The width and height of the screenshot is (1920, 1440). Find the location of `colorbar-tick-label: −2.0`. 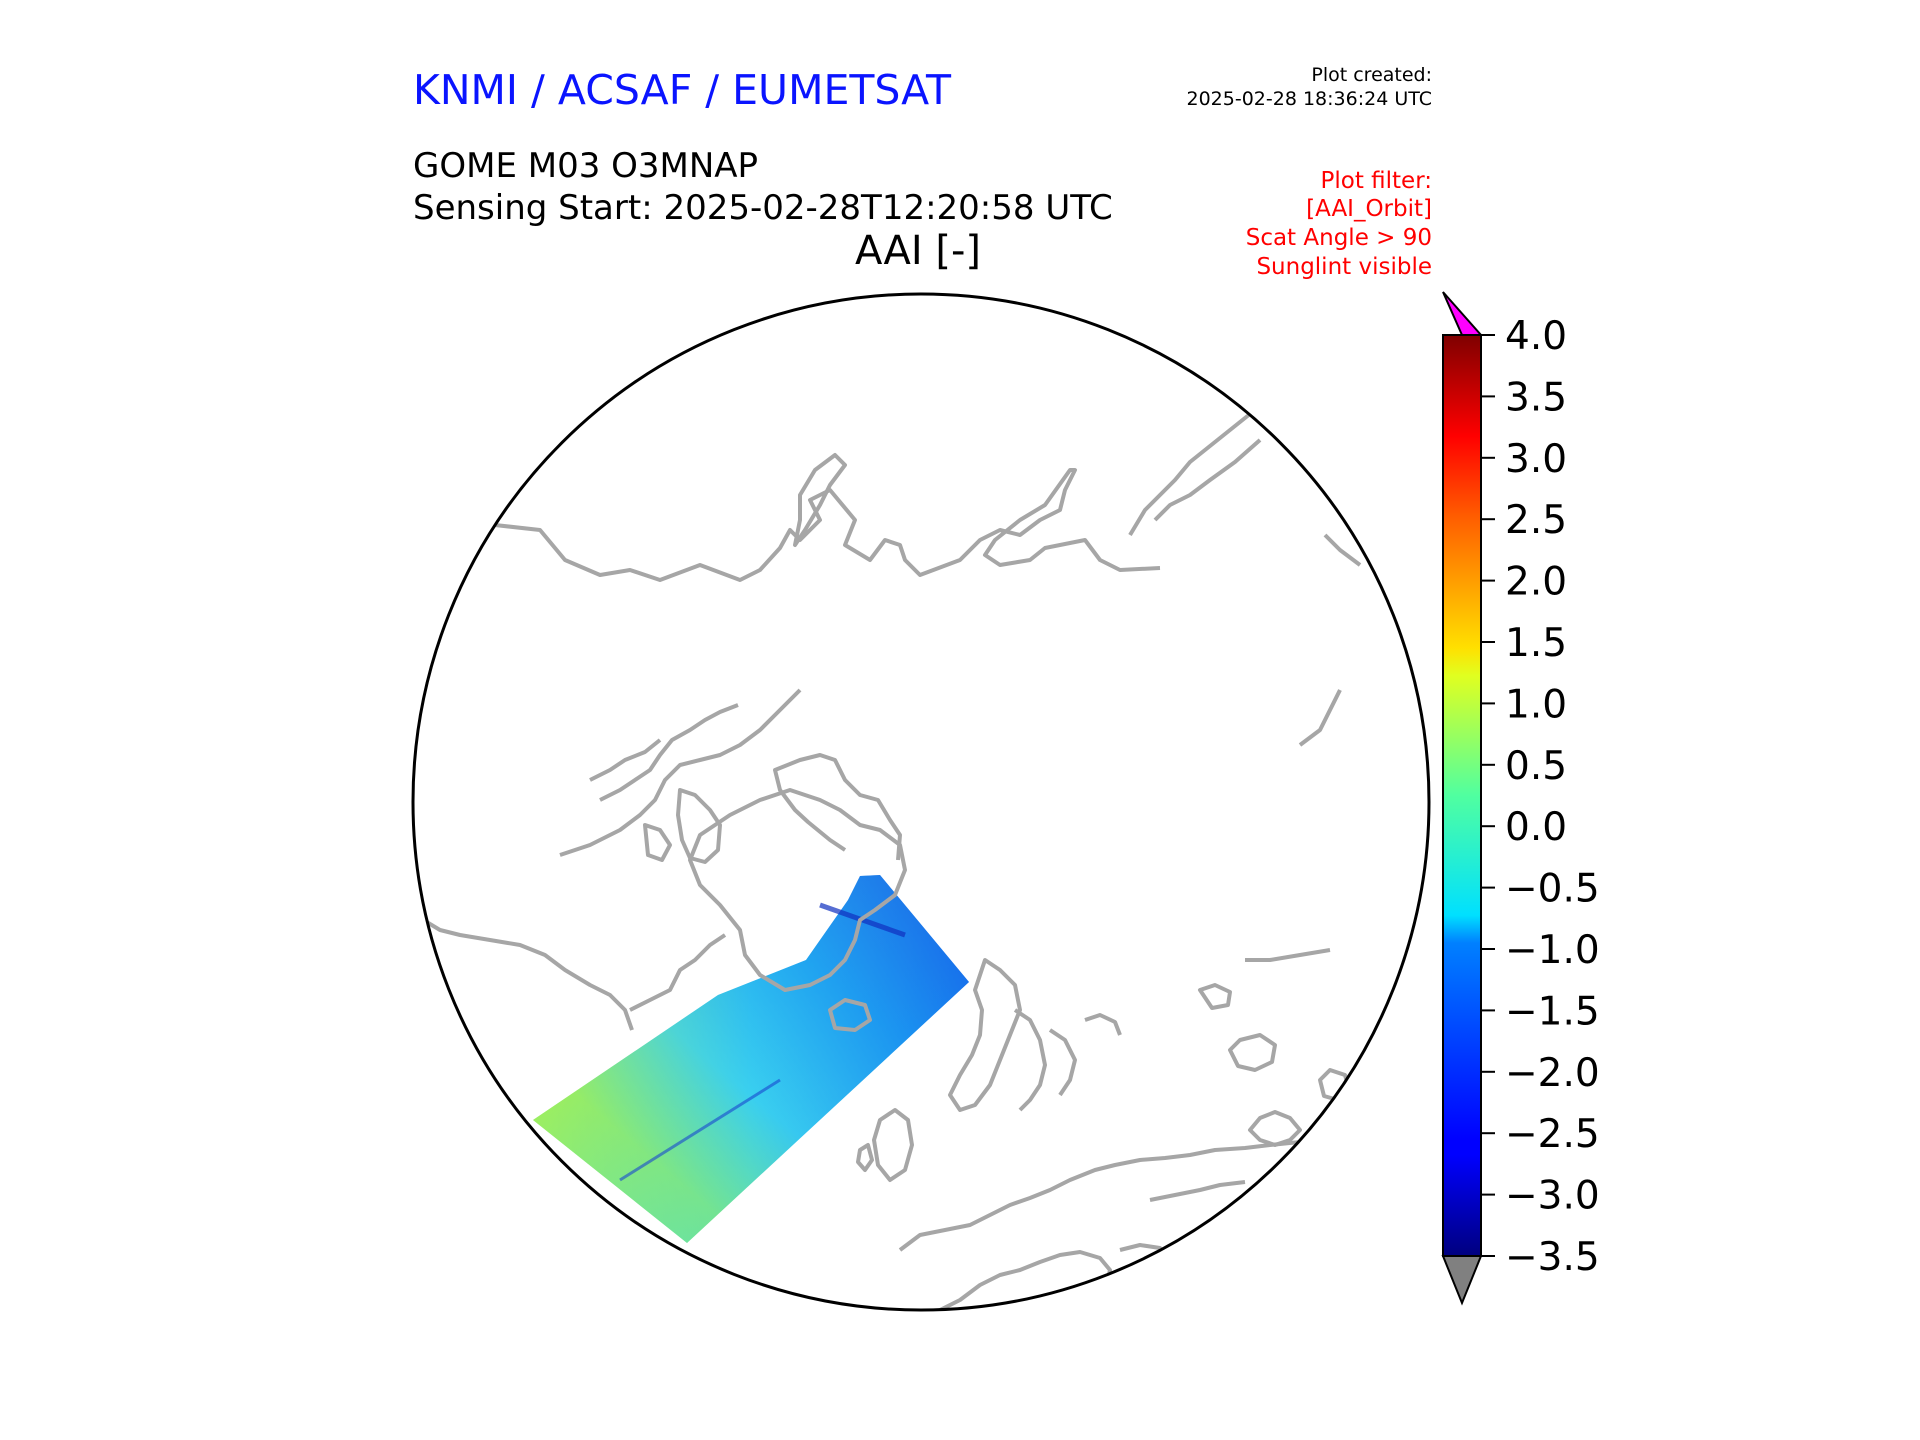

colorbar-tick-label: −2.0 is located at coordinates (1552, 1073).